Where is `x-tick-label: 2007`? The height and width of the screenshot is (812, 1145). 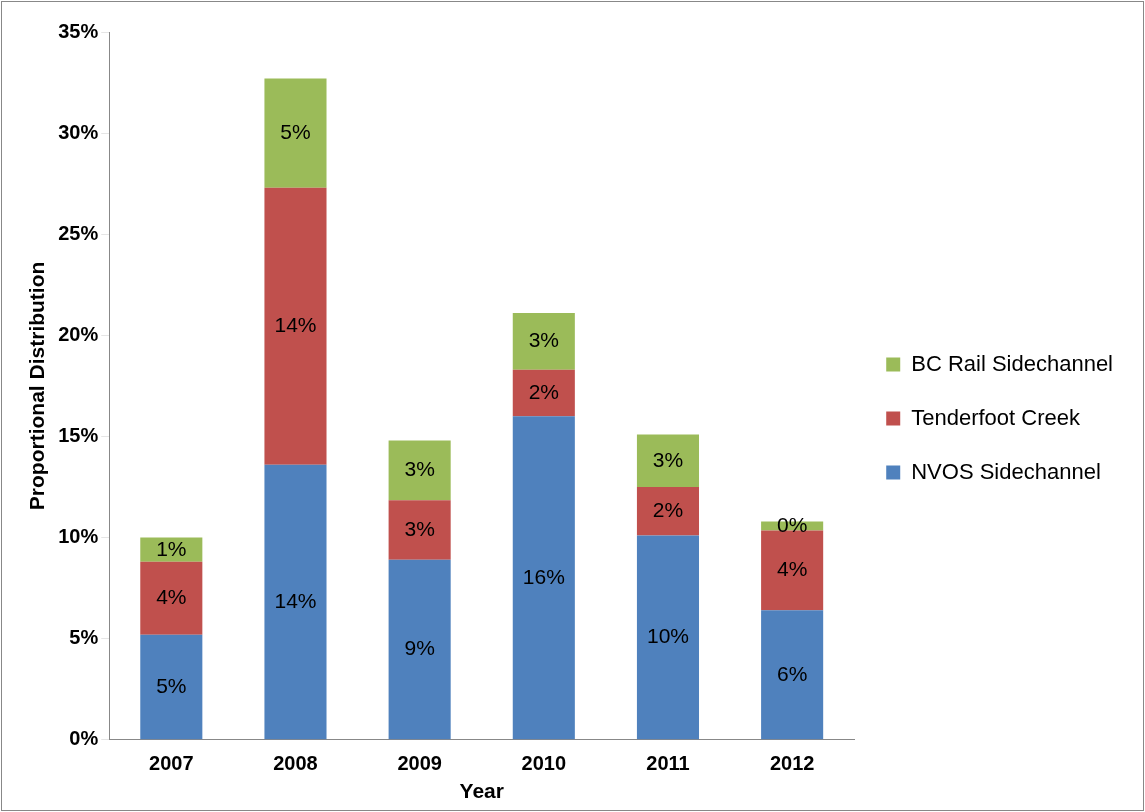 x-tick-label: 2007 is located at coordinates (171, 763).